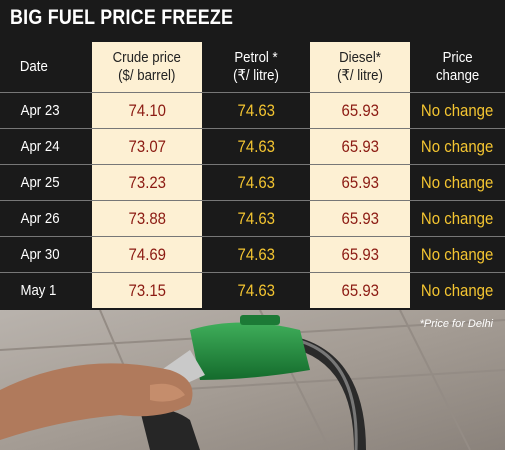 Image resolution: width=505 pixels, height=450 pixels. I want to click on date-cell: Apr 26, so click(46, 218).